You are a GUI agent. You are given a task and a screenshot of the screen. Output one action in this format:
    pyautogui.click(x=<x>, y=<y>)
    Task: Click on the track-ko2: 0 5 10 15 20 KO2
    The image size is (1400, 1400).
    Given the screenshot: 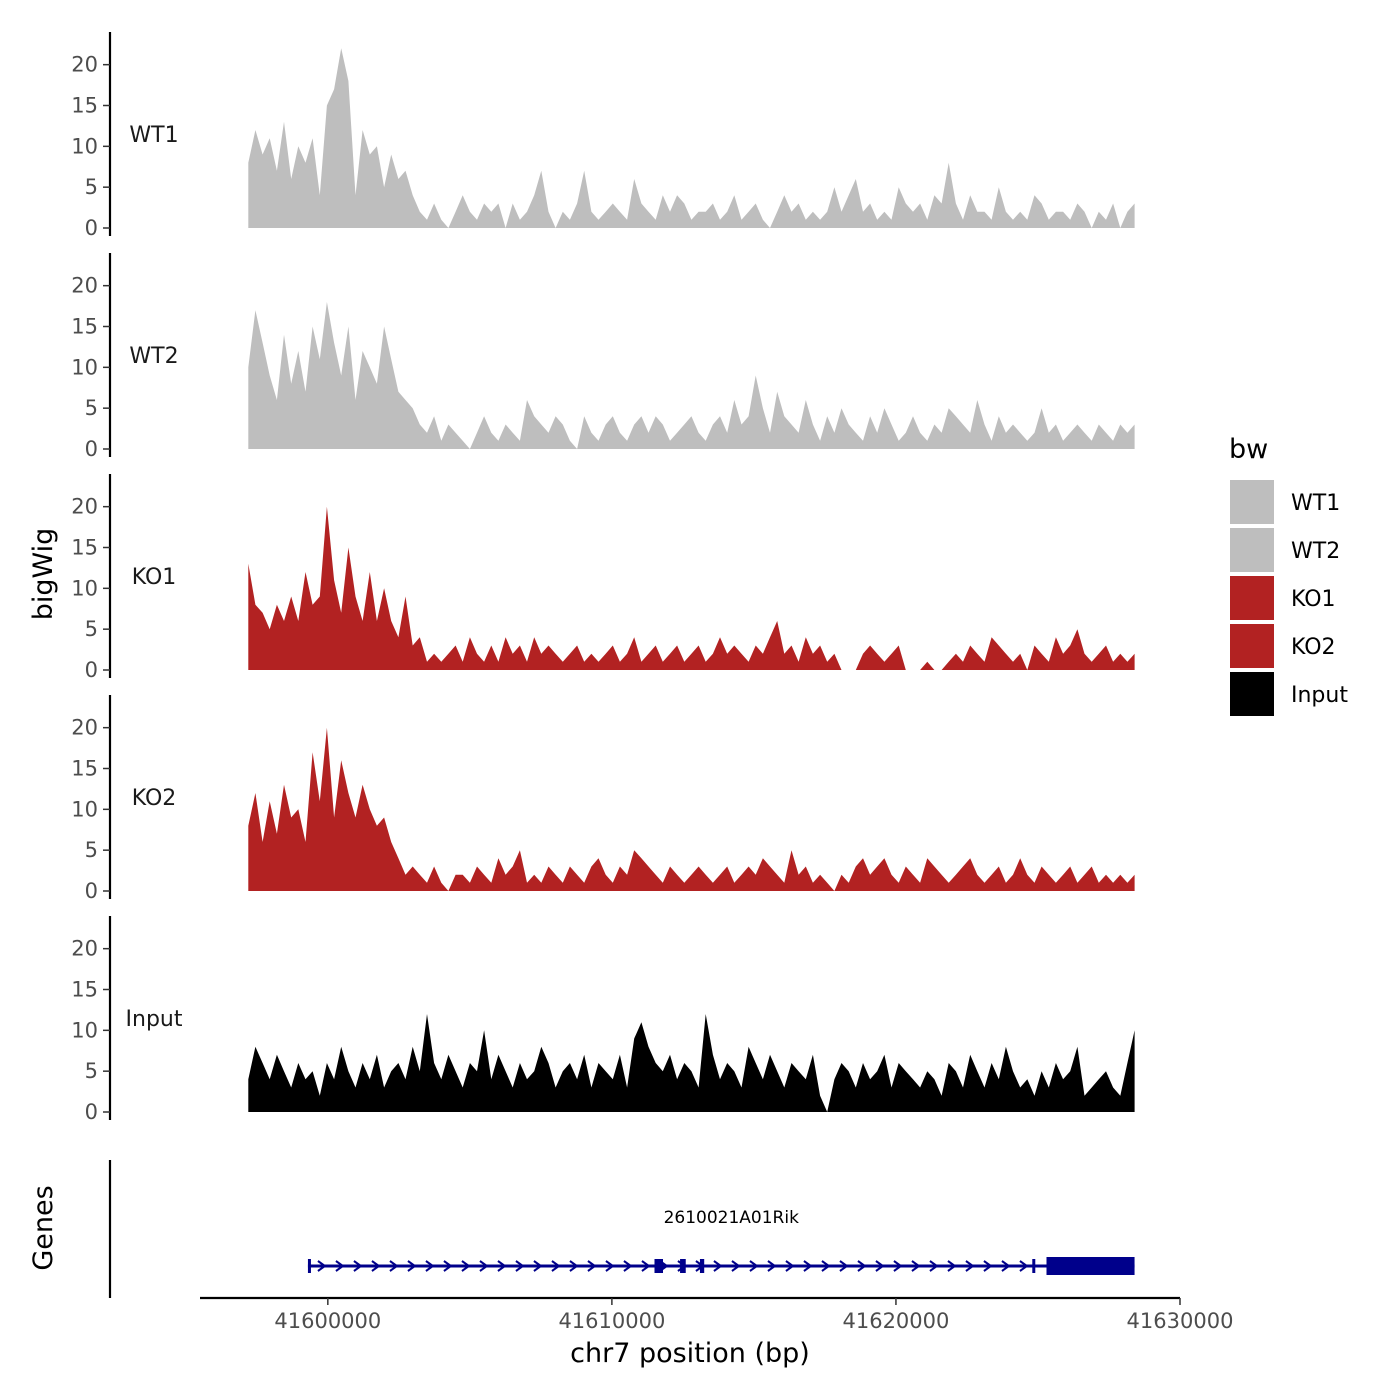 What is the action you would take?
    pyautogui.click(x=603, y=799)
    